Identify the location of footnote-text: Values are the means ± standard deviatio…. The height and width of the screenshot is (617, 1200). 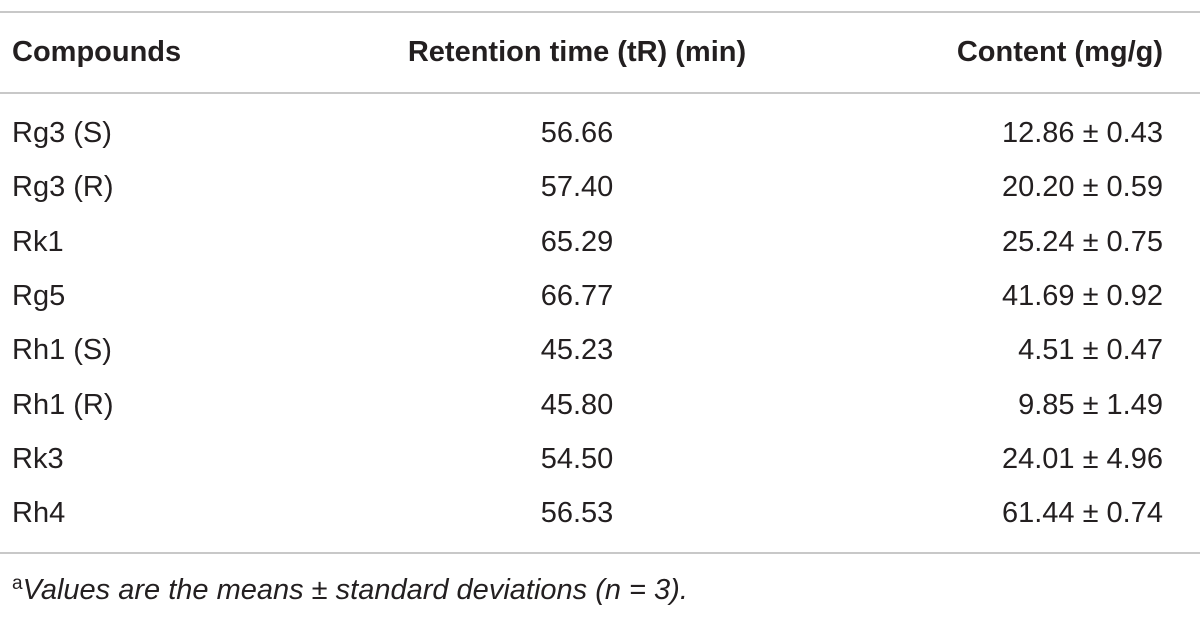
(355, 590).